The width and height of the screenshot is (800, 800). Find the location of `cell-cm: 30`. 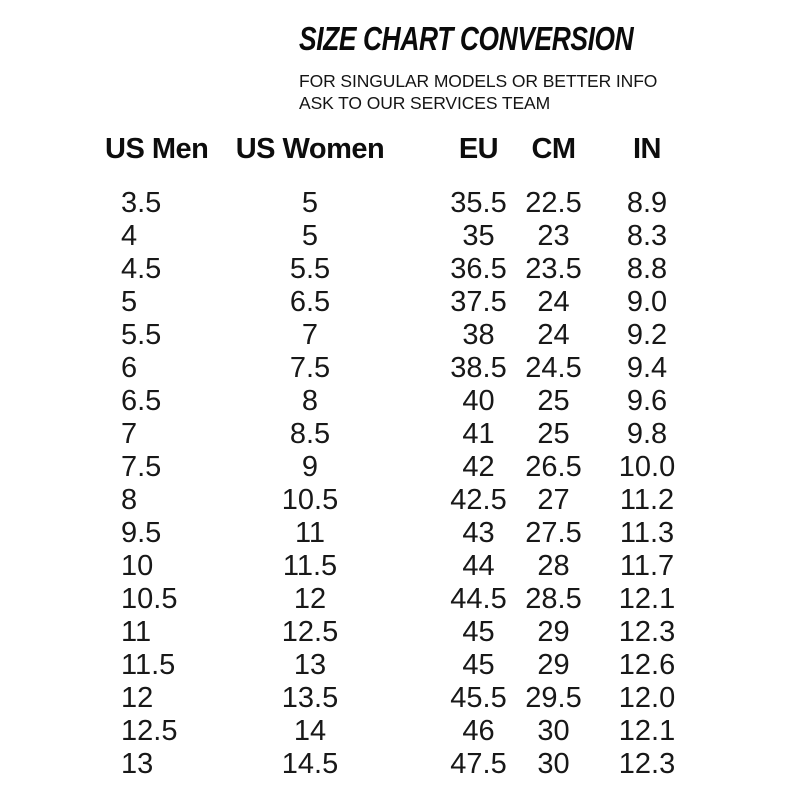

cell-cm: 30 is located at coordinates (553, 764).